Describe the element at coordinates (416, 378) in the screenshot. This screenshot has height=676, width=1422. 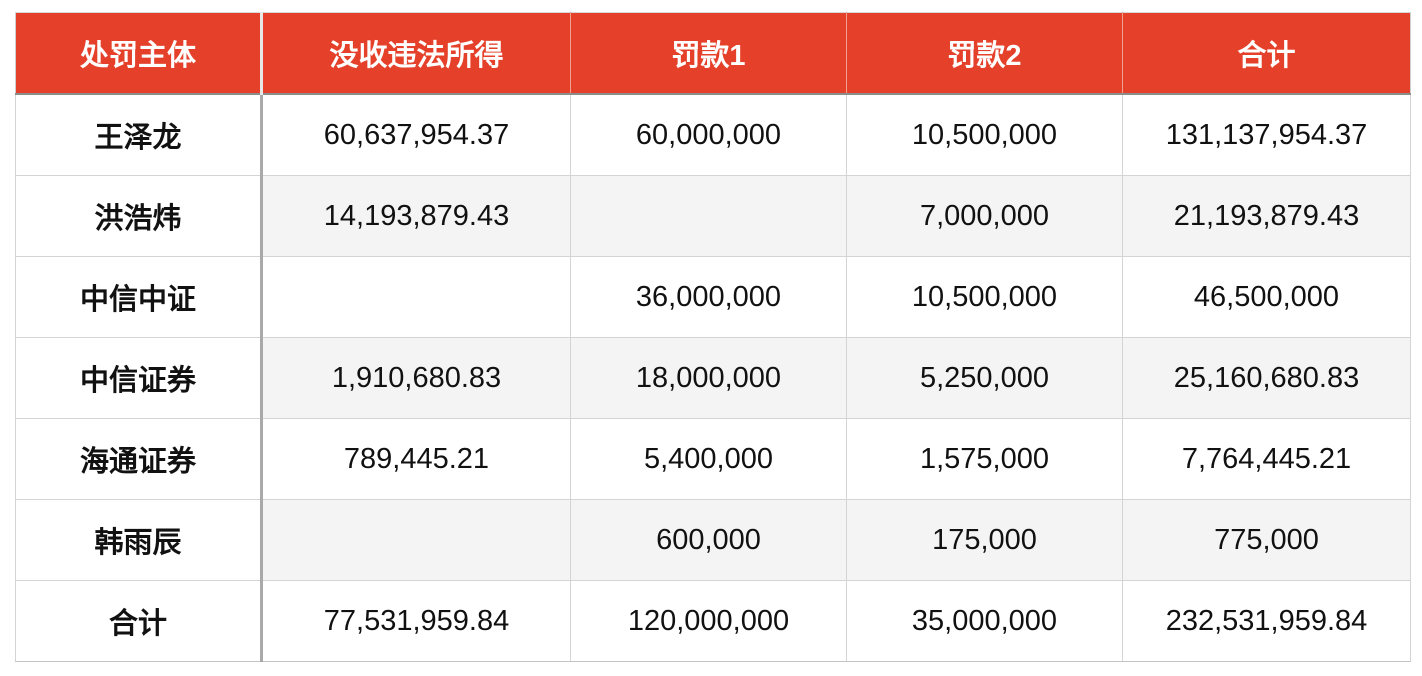
I see `confiscated-cell: 1,910,680.83` at that location.